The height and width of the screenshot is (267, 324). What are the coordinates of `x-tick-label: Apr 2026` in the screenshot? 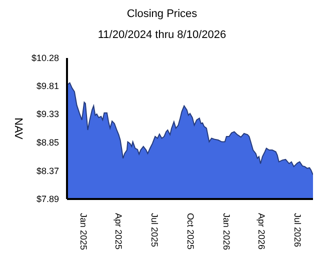 It's located at (261, 231).